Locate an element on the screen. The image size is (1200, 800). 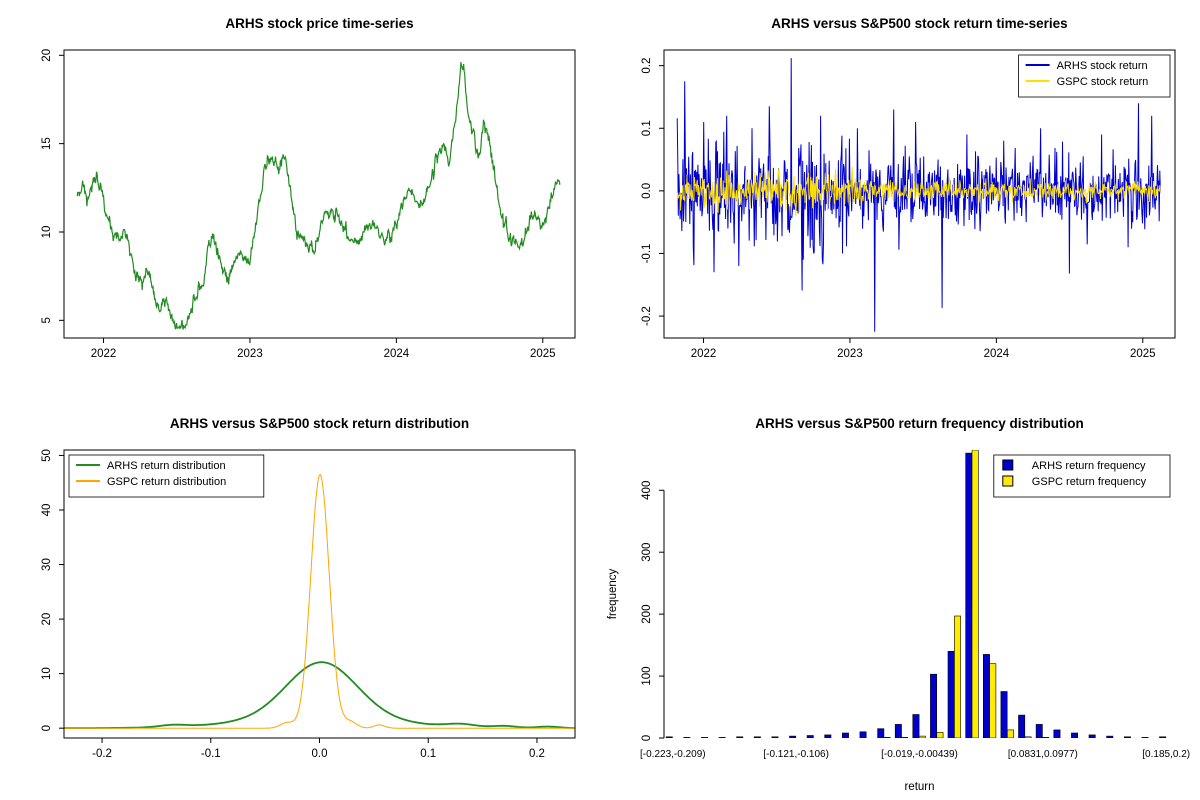
svg-text: 50 is located at coordinates (47, 455).